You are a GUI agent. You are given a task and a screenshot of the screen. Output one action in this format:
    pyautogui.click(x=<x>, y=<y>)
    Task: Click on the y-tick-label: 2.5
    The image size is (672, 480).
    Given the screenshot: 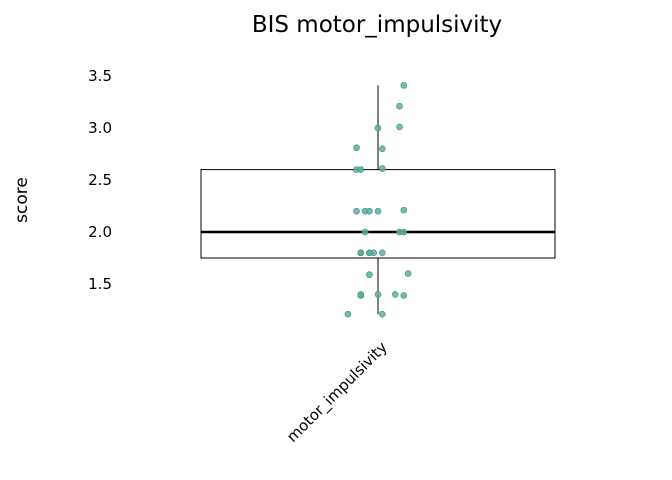 What is the action you would take?
    pyautogui.click(x=100, y=180)
    